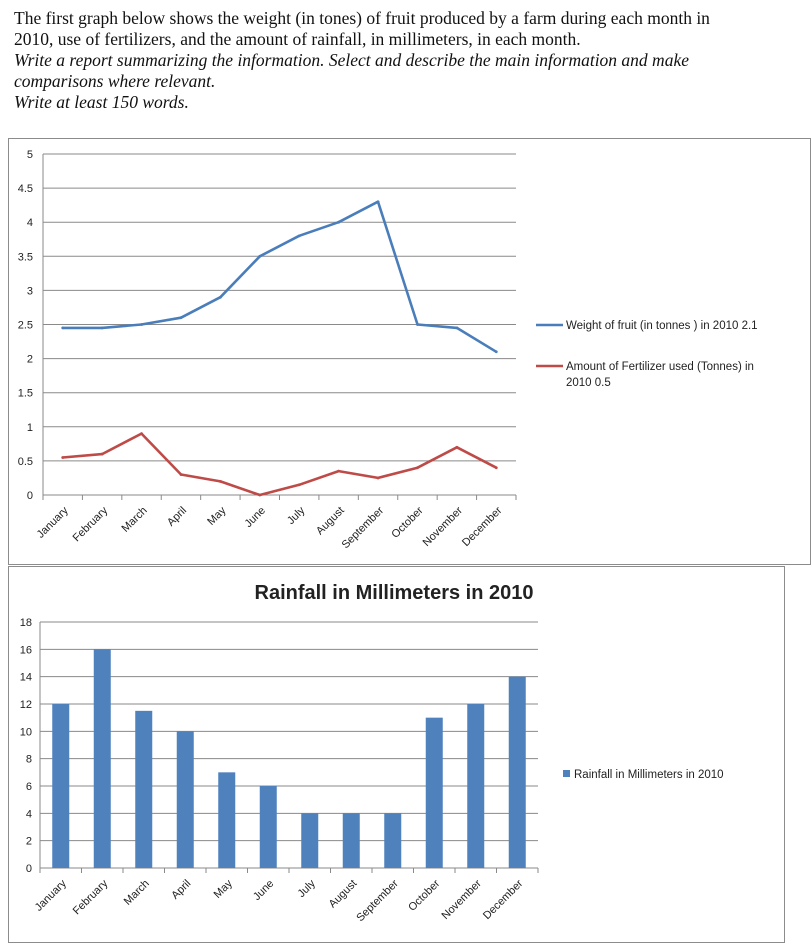  I want to click on y-tick-label: 10, so click(26, 732).